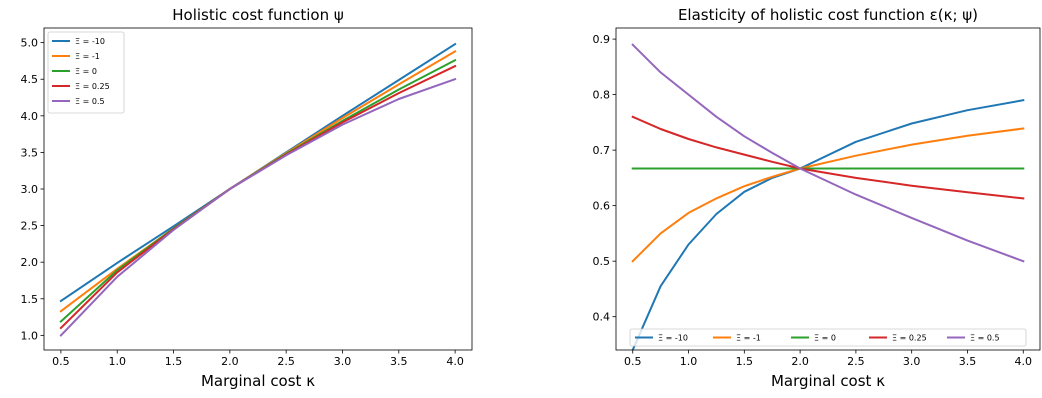 The width and height of the screenshot is (1042, 398). I want to click on y-tick-label: 1.5, so click(30, 299).